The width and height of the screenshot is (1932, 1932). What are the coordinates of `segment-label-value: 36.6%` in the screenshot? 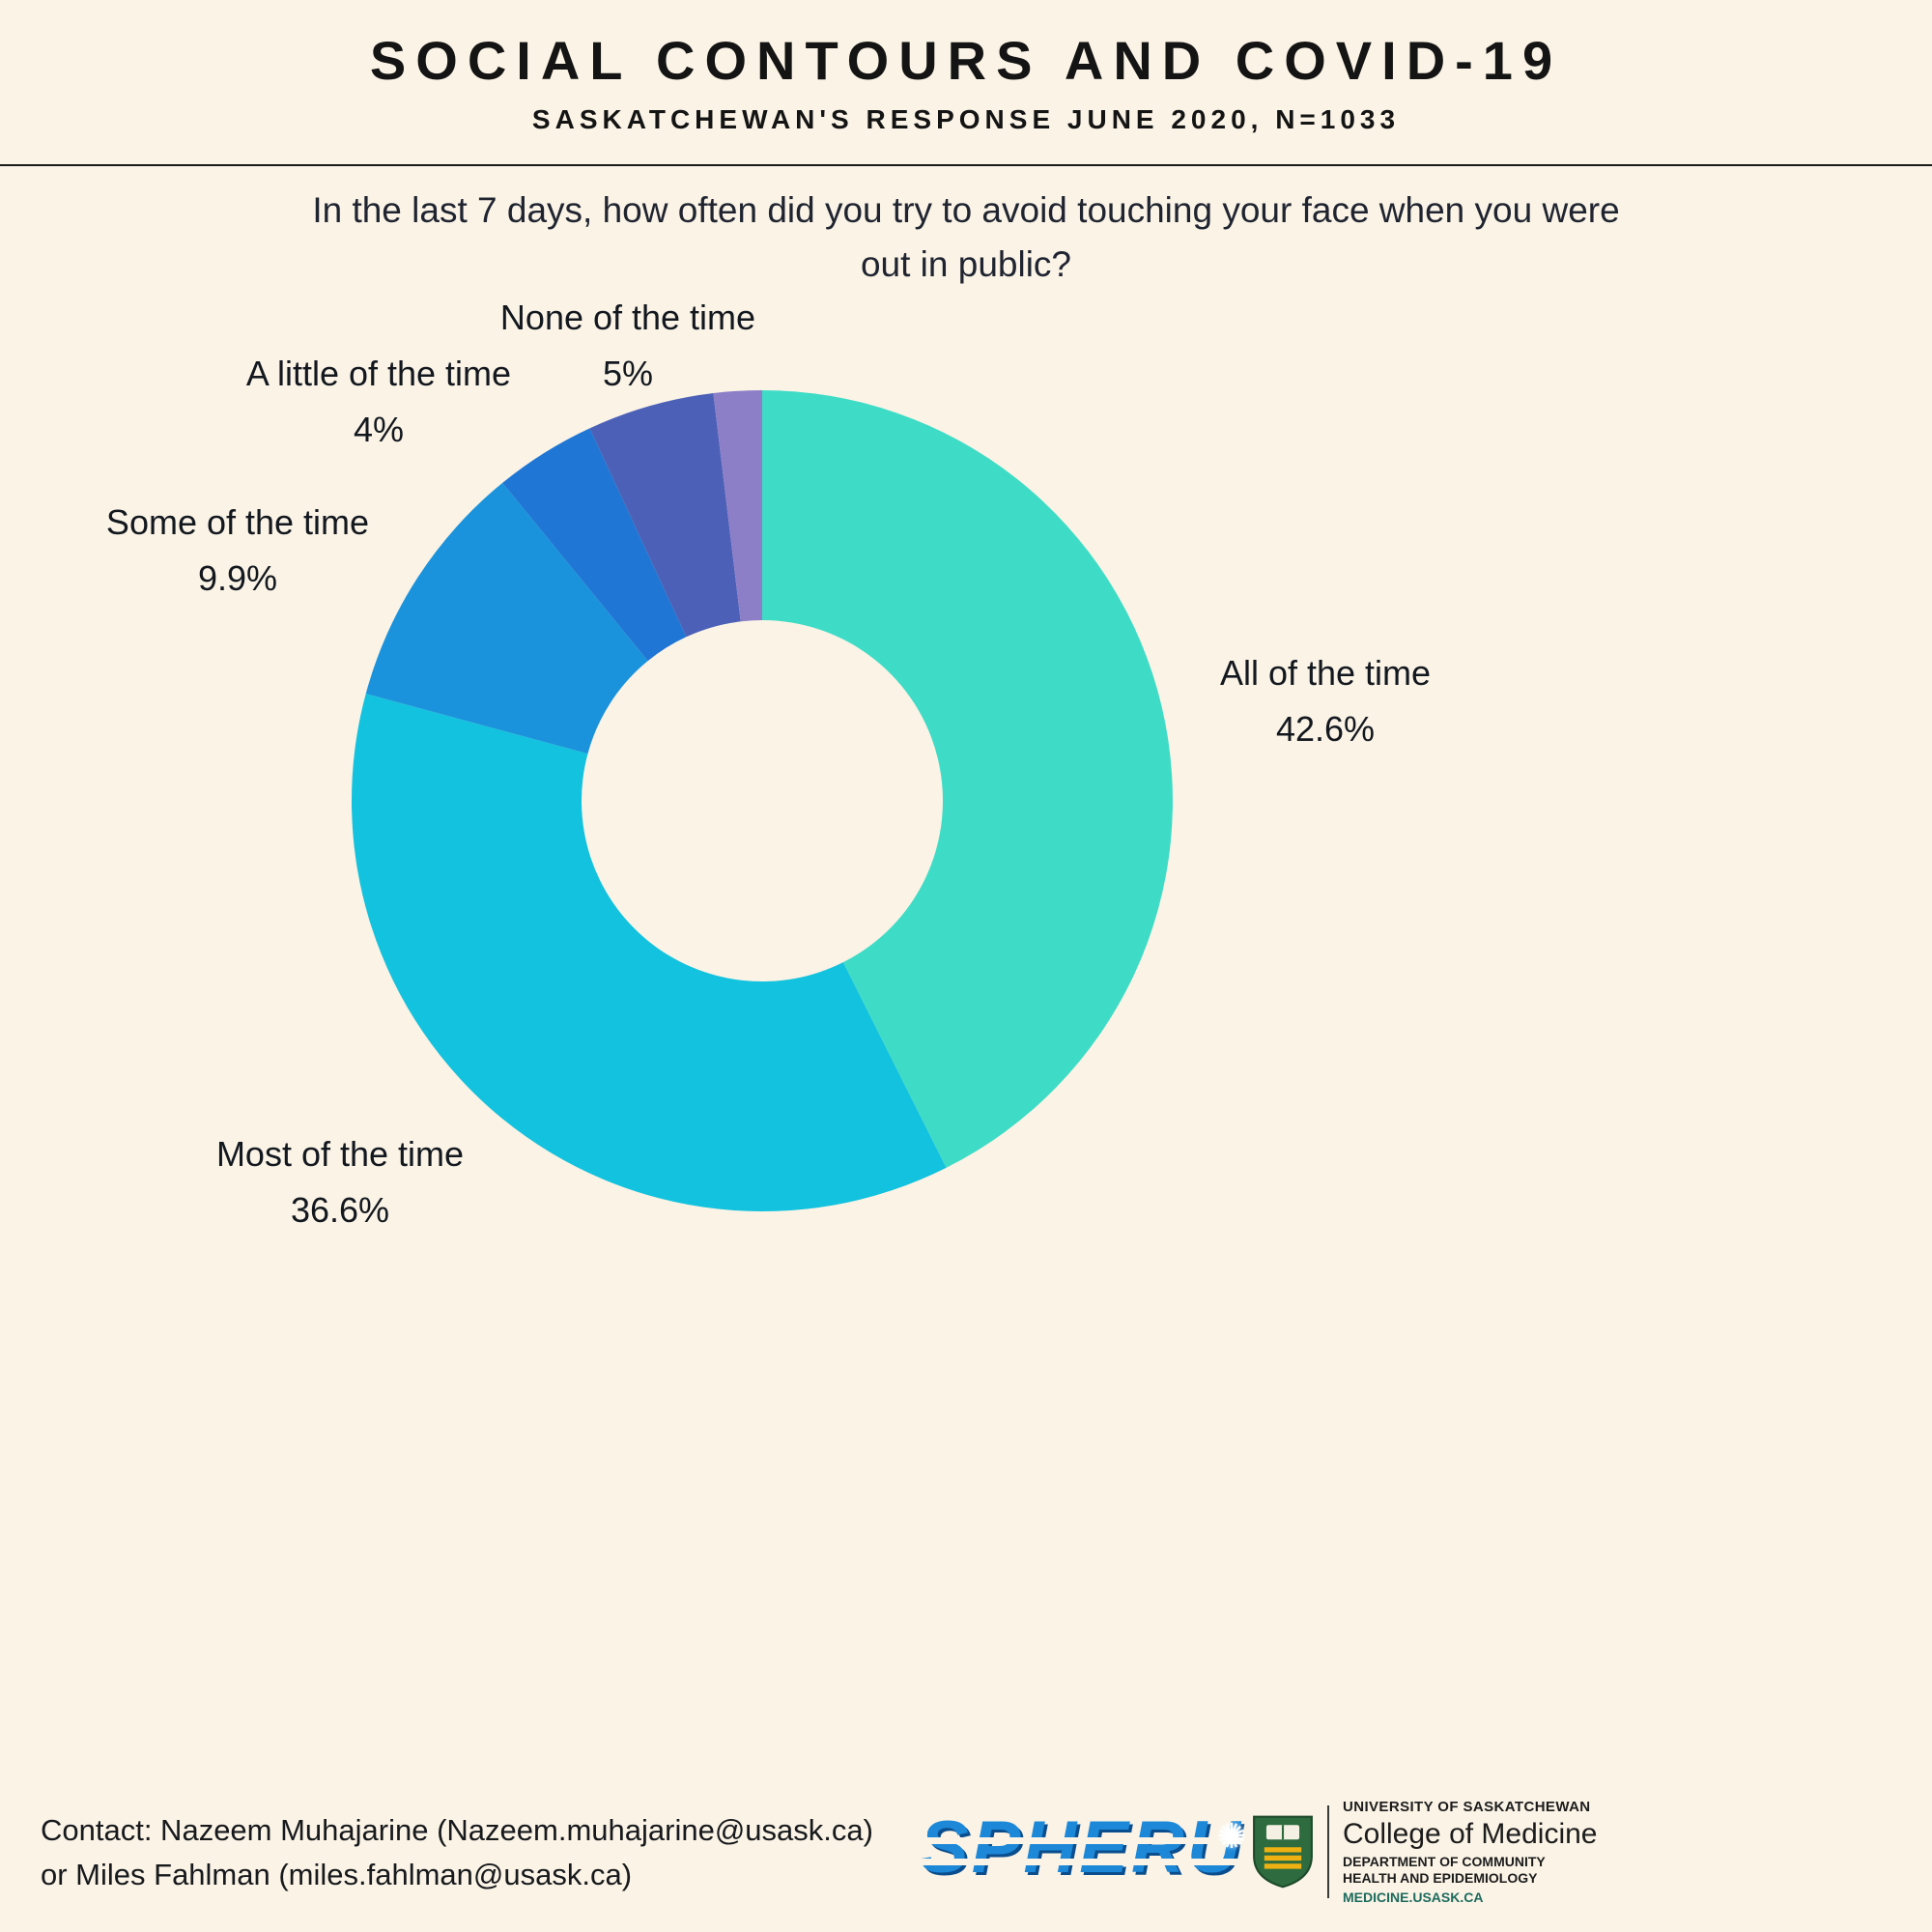 It's located at (340, 1210).